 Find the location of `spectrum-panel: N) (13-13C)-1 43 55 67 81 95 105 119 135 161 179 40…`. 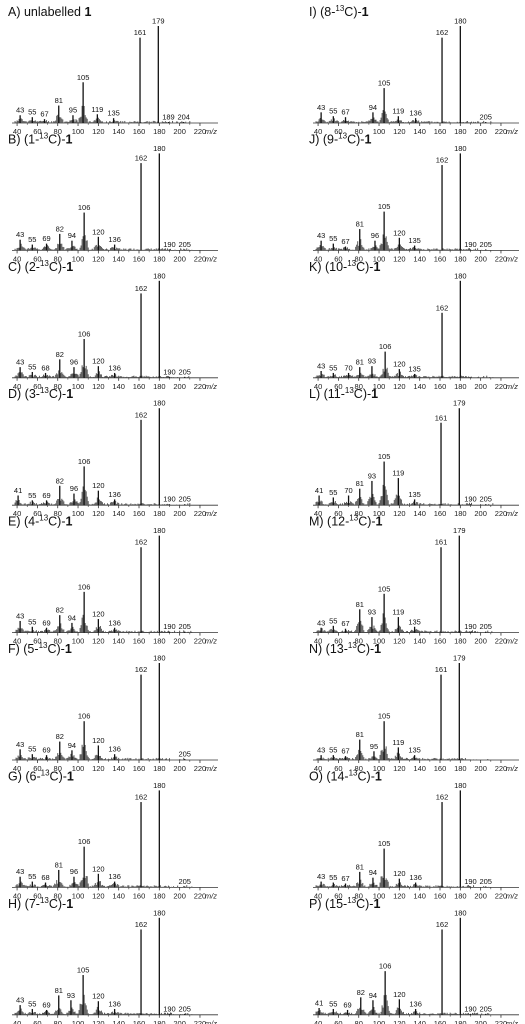

spectrum-panel: N) (13-13C)-1 43 55 67 81 95 105 119 135 161 179 40… is located at coordinates (414, 707).